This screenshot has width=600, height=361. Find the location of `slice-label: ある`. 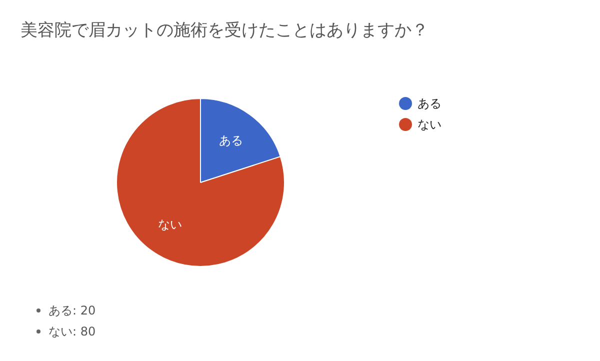

slice-label: ある is located at coordinates (231, 140).